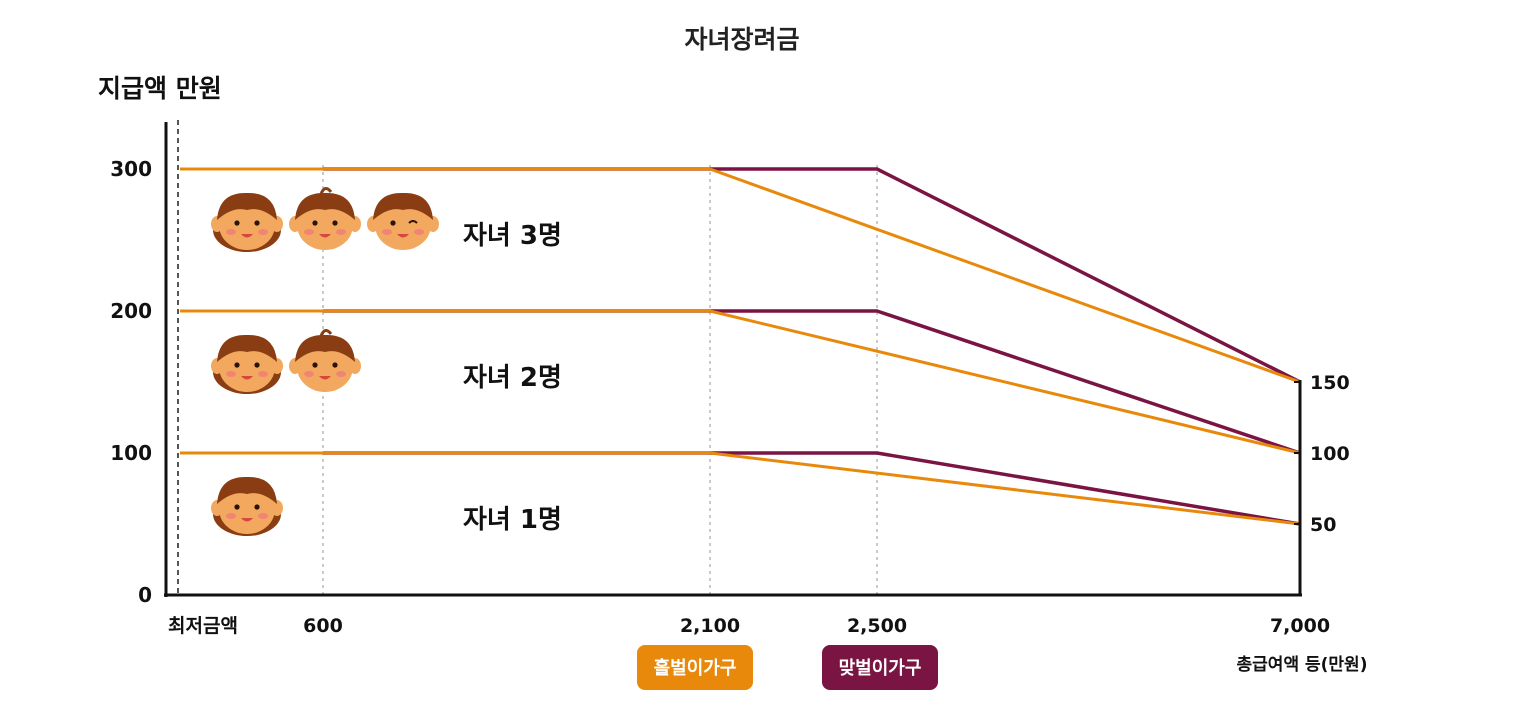 This screenshot has height=719, width=1515. I want to click on y-axis-label: 지급액 만원, so click(160, 88).